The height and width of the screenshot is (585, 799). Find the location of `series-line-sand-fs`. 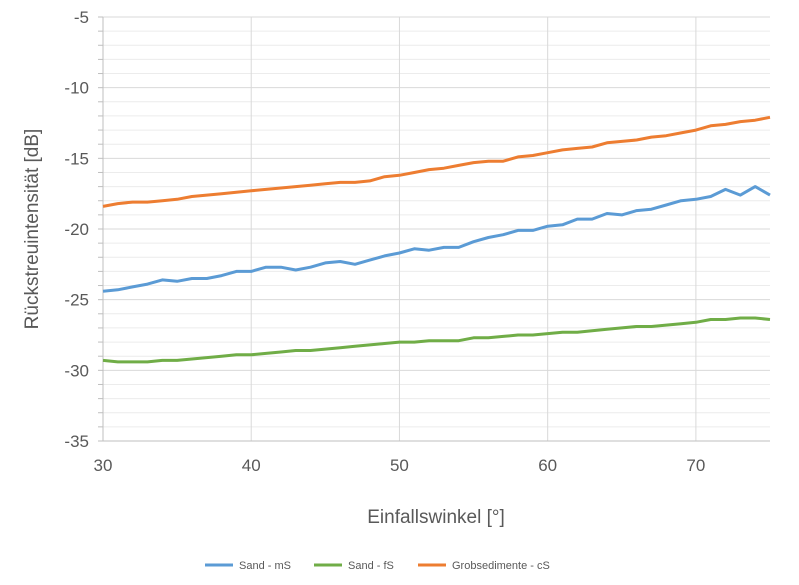

series-line-sand-fs is located at coordinates (436, 340).